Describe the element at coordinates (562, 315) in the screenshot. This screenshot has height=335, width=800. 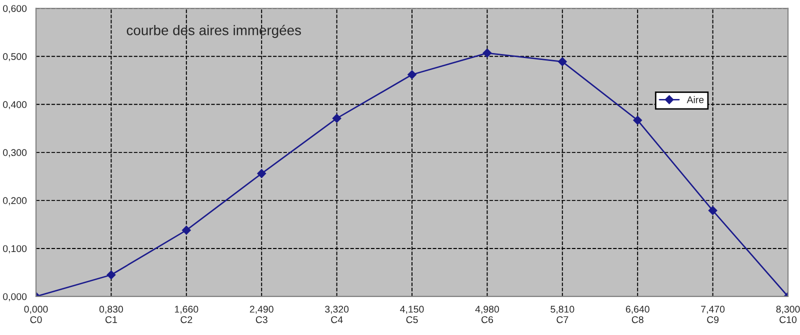
I see `x-tick-label: 5,810 C7` at that location.